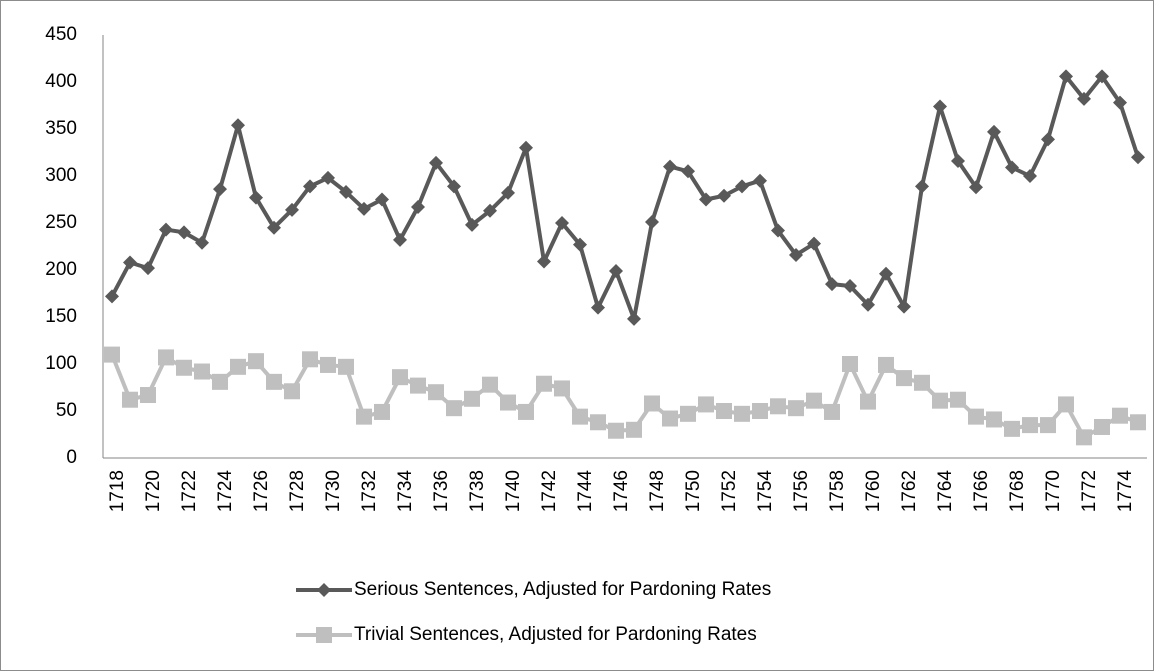  What do you see at coordinates (189, 491) in the screenshot?
I see `x-tick-label: 1722` at bounding box center [189, 491].